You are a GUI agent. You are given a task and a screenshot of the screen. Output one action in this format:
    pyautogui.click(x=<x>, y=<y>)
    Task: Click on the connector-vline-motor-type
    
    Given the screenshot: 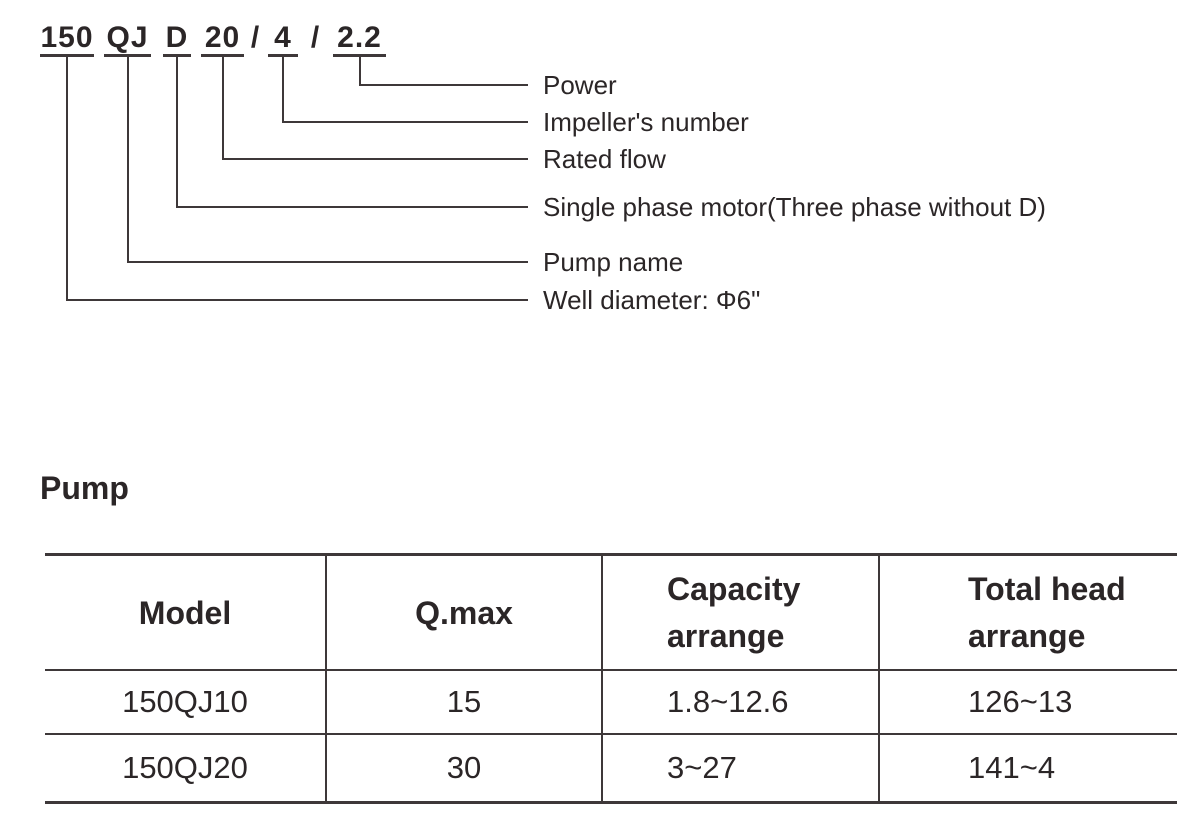 What is the action you would take?
    pyautogui.click(x=177, y=132)
    